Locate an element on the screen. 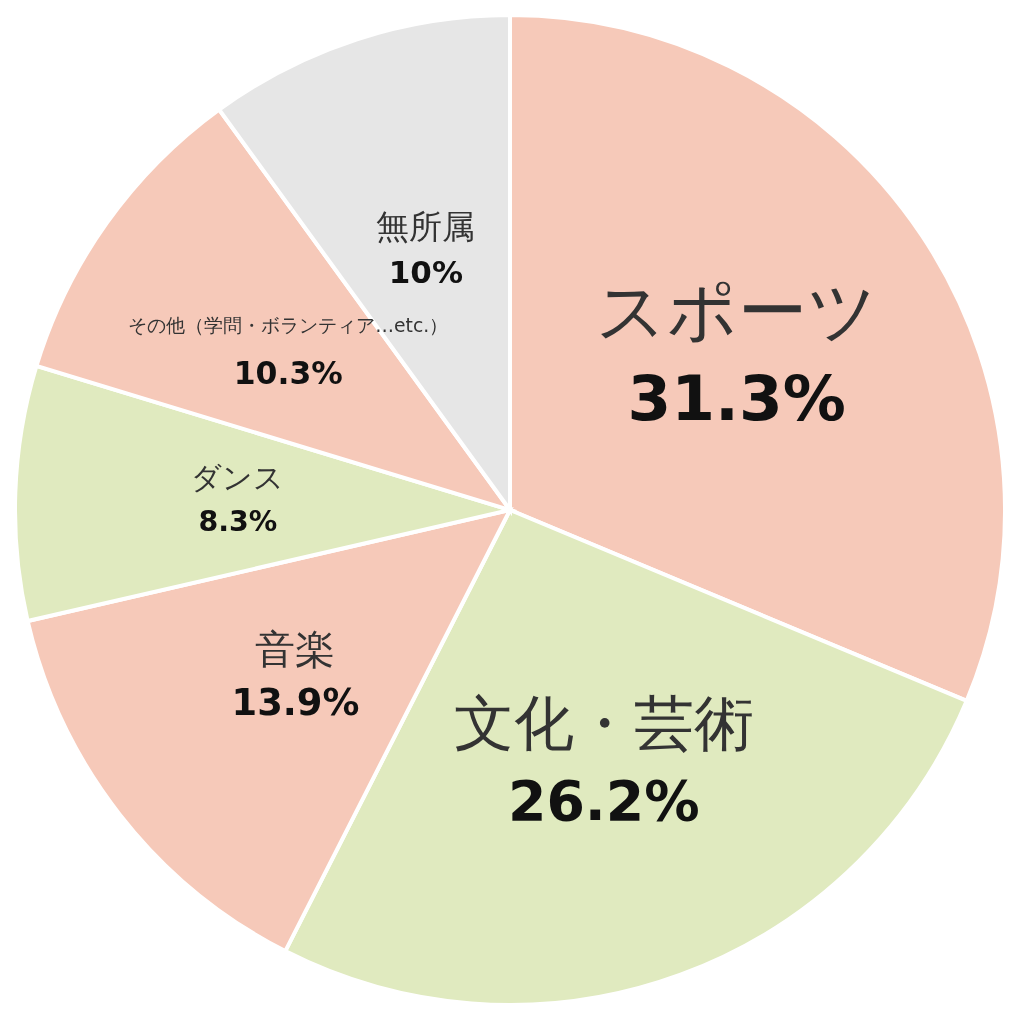 The height and width of the screenshot is (1024, 1024). data-label: 26.2% is located at coordinates (603, 800).